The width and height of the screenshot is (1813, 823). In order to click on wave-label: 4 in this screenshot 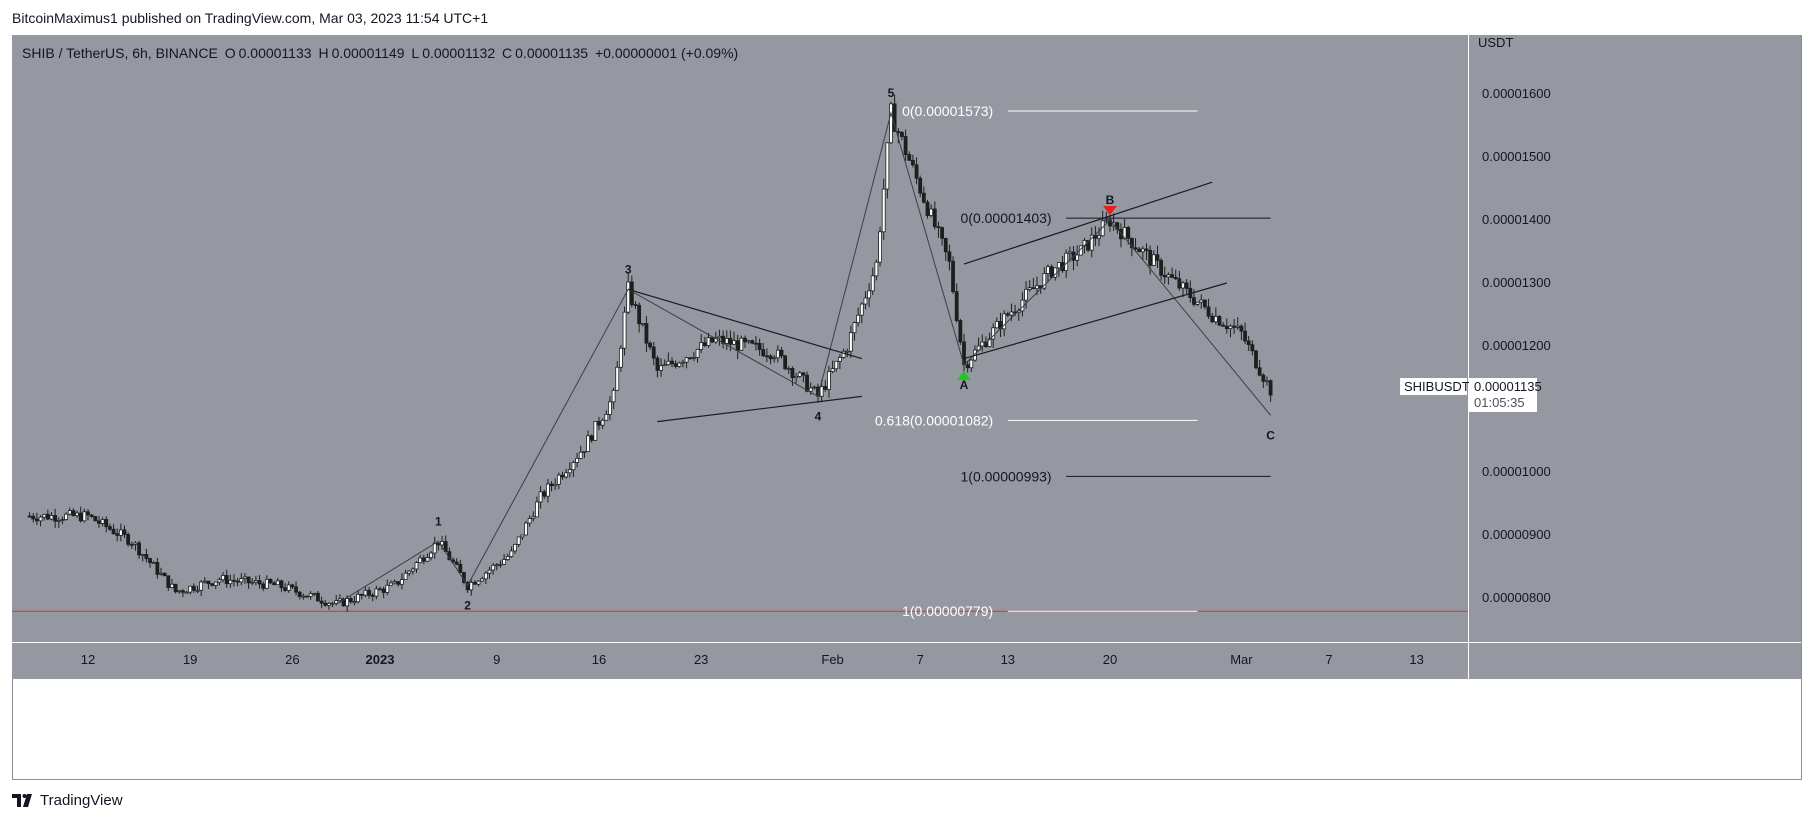, I will do `click(818, 416)`.